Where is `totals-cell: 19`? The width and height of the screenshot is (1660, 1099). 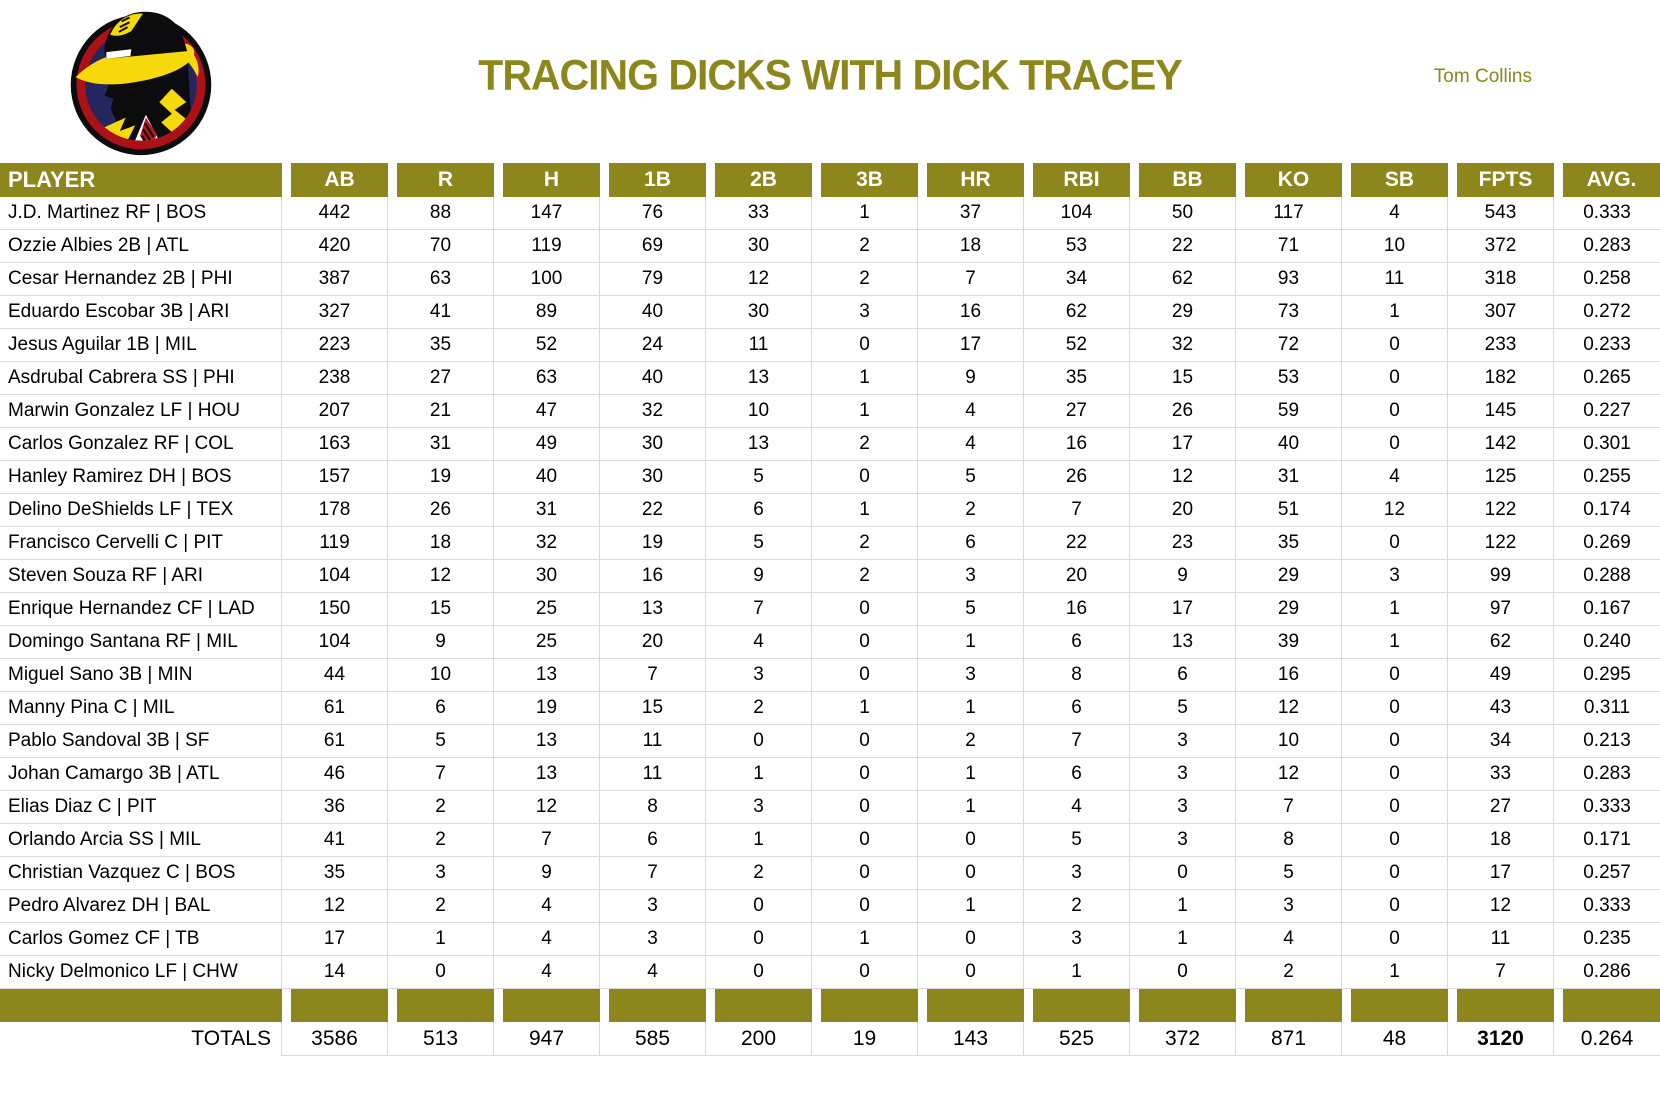
totals-cell: 19 is located at coordinates (865, 1039).